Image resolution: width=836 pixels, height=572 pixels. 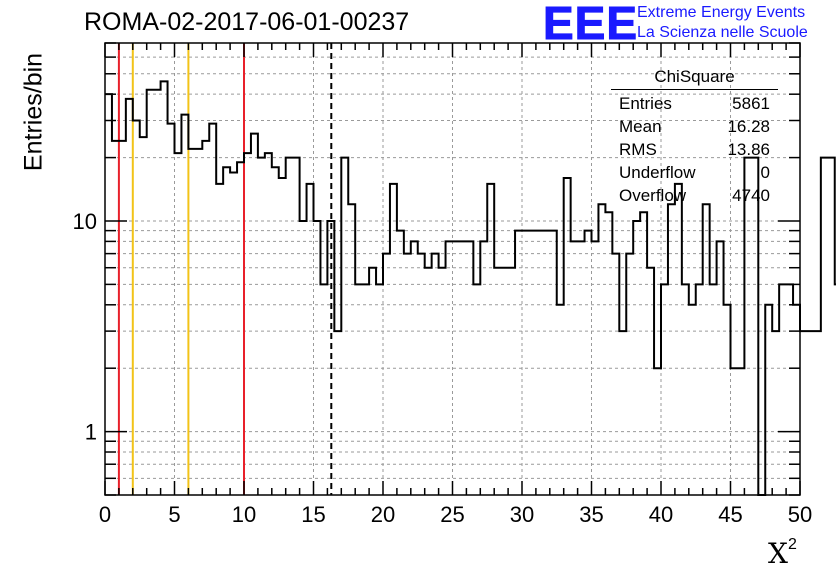 What do you see at coordinates (657, 172) in the screenshot?
I see `stats-label: Underflow` at bounding box center [657, 172].